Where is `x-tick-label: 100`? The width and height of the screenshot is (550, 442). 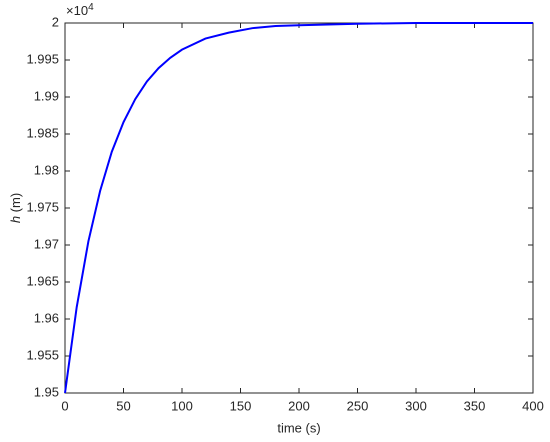 x-tick-label: 100 is located at coordinates (182, 405).